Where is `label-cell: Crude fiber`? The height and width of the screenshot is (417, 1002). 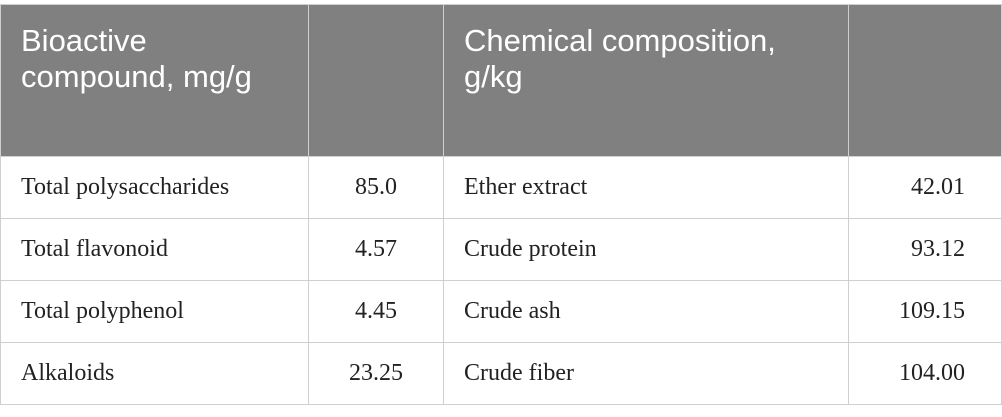
label-cell: Crude fiber is located at coordinates (646, 373).